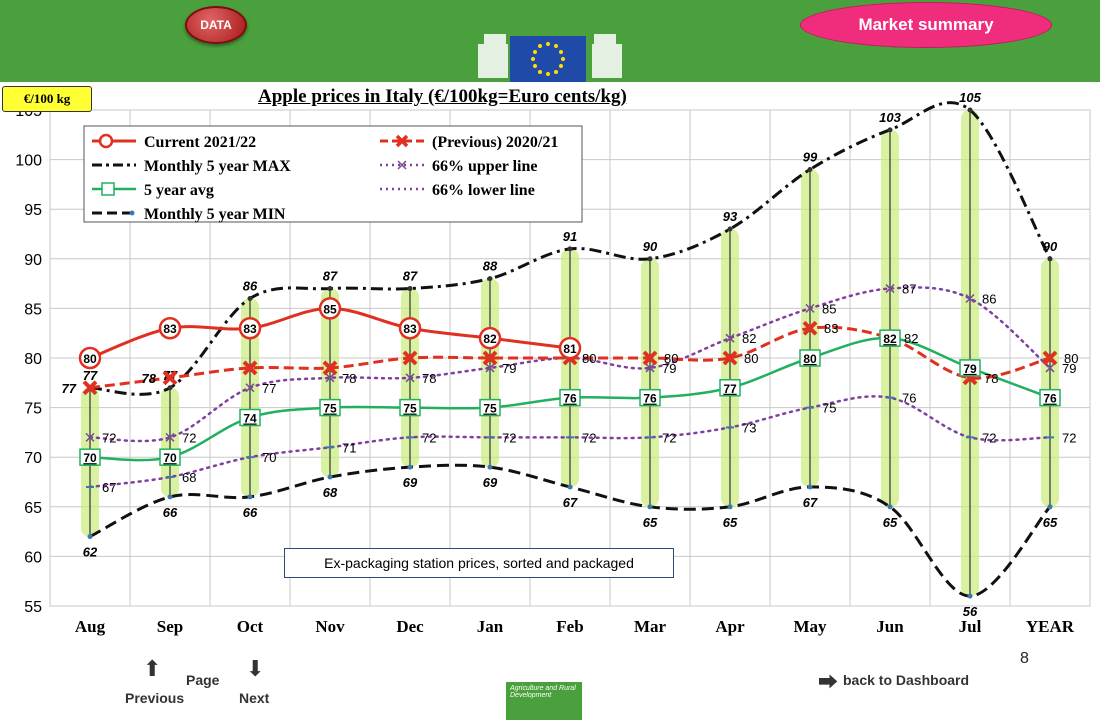 The image size is (1100, 724). I want to click on legend-label-previous: (Previous) 2020/21, so click(495, 142).